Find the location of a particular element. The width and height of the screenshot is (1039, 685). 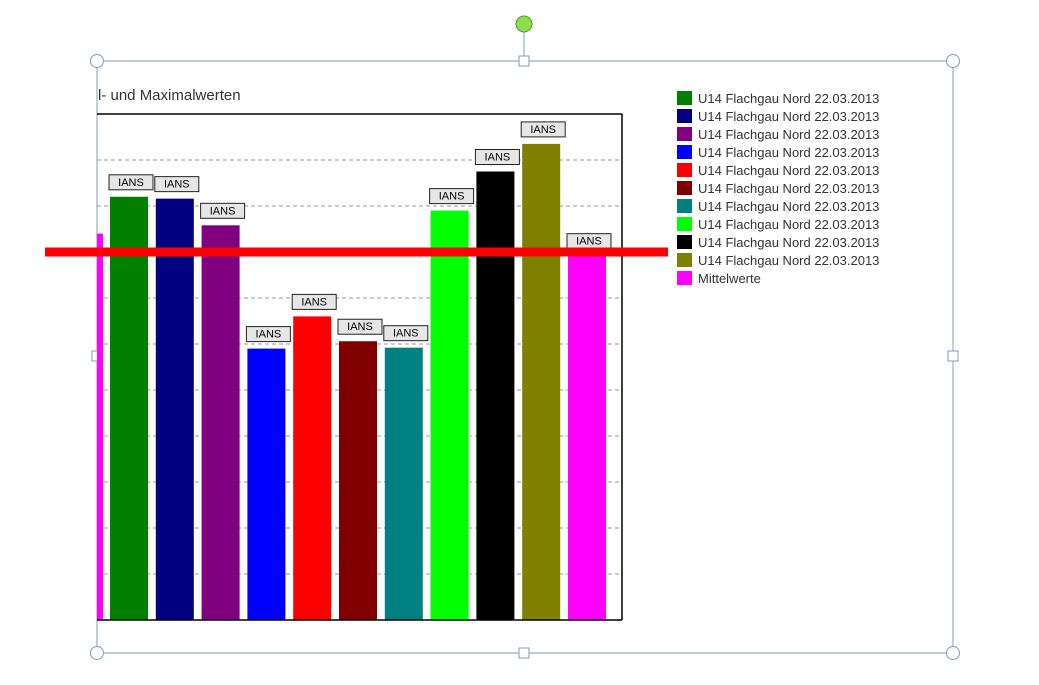

data-label-3: IANS is located at coordinates (223, 210).